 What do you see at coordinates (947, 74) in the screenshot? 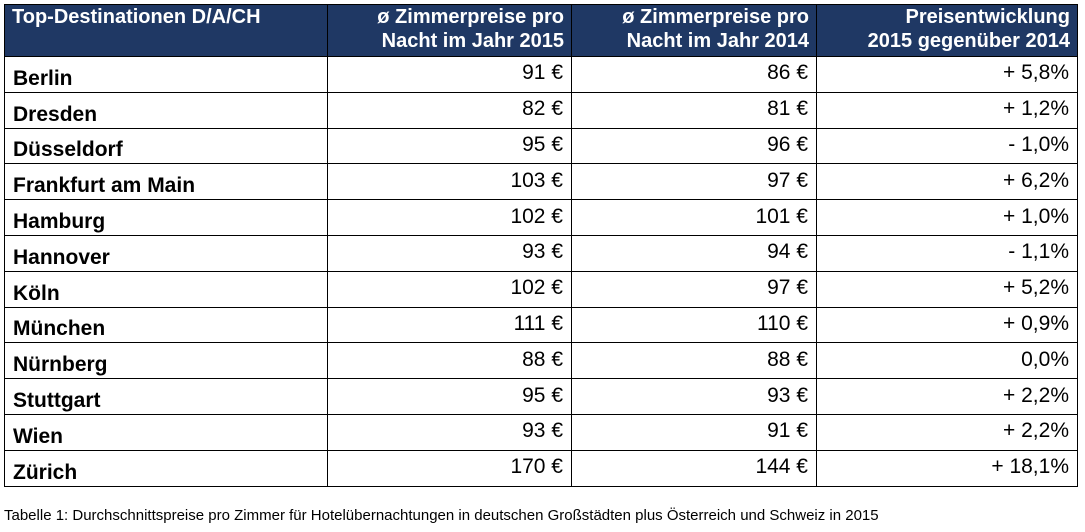
I see `cell-price-change: + 5,8%` at bounding box center [947, 74].